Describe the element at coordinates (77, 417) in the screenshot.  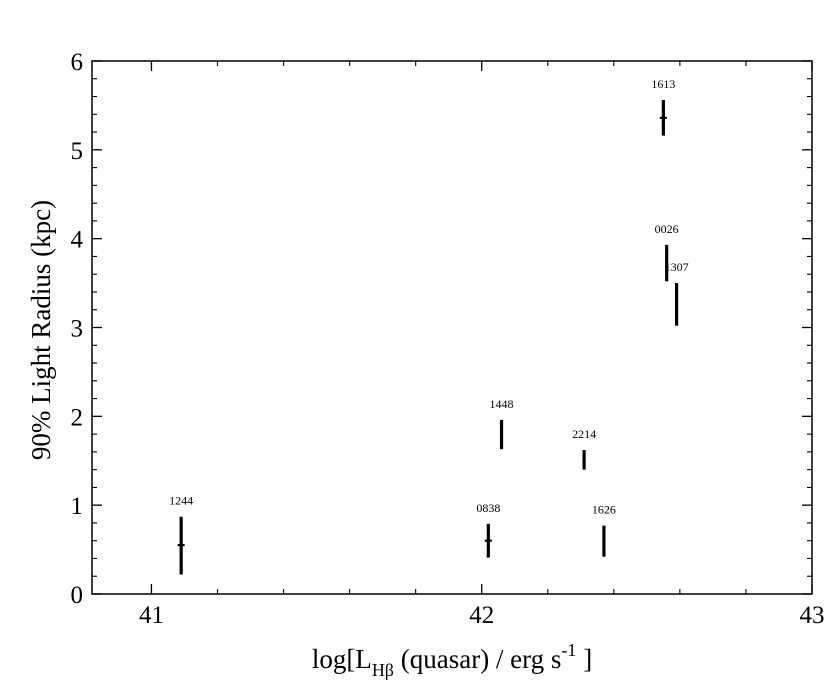
I see `y-tick-label: 2` at that location.